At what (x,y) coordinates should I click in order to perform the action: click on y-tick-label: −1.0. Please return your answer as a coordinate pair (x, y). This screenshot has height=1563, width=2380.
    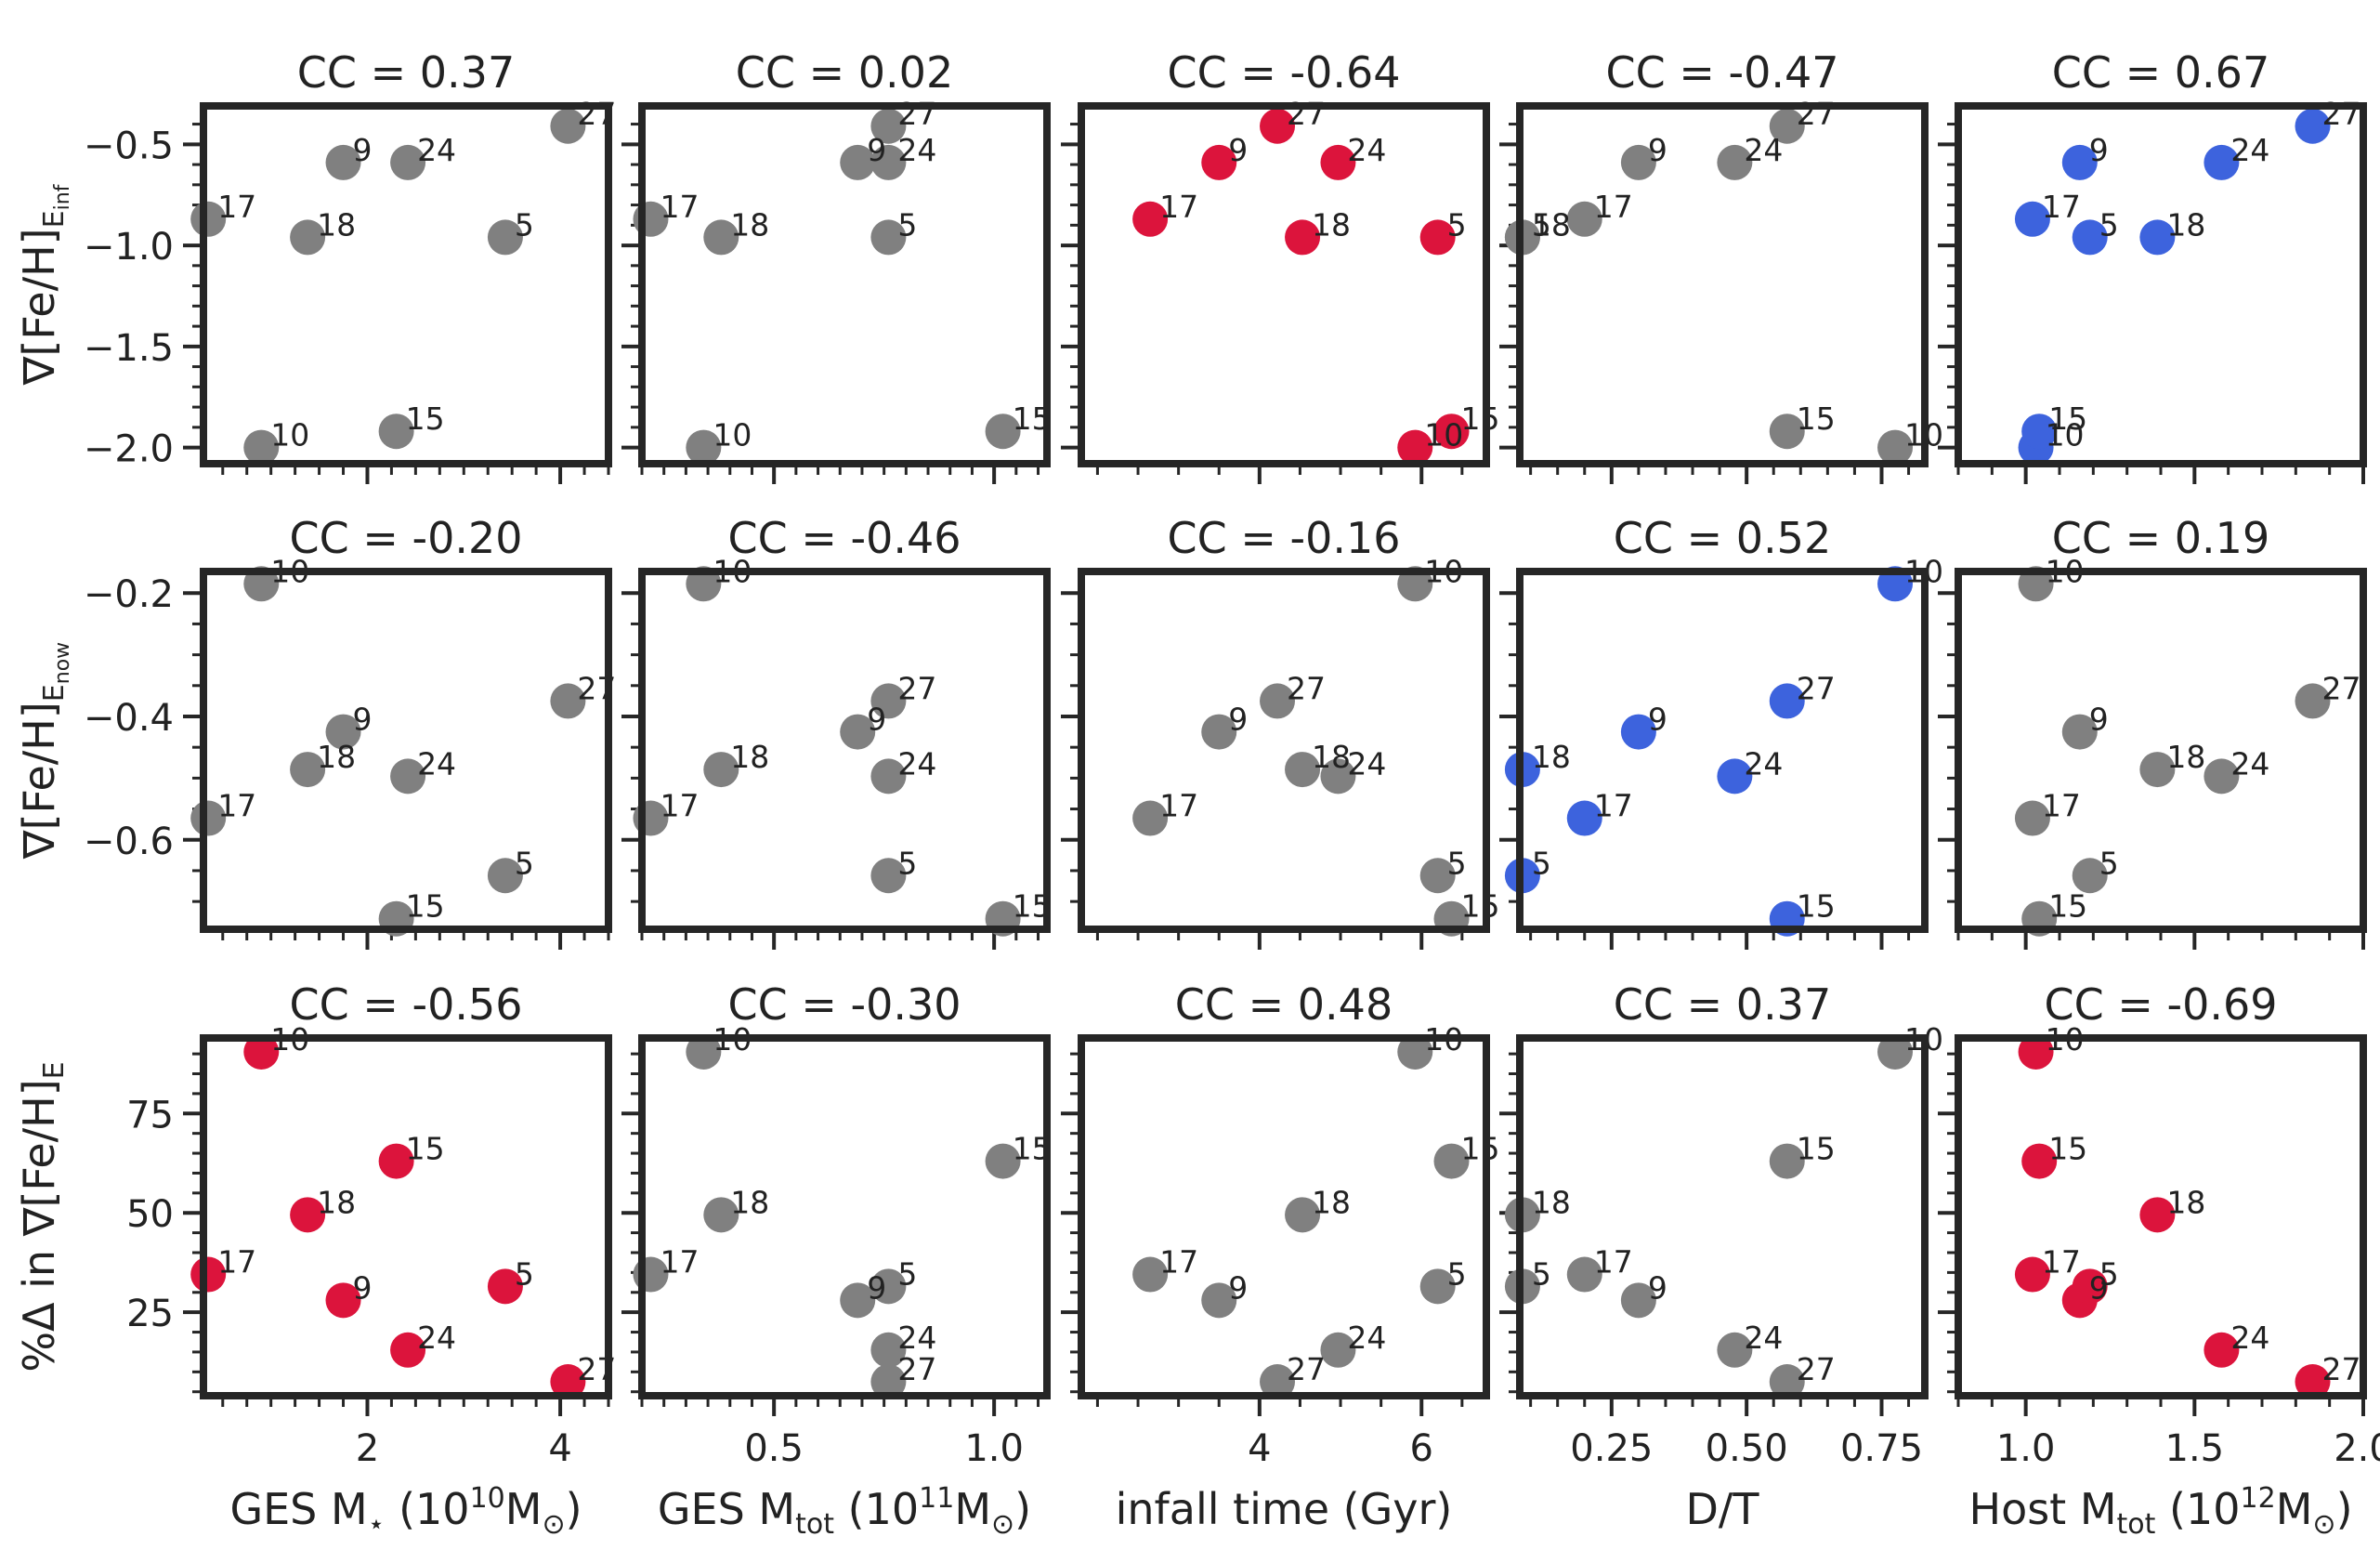
    Looking at the image, I should click on (129, 247).